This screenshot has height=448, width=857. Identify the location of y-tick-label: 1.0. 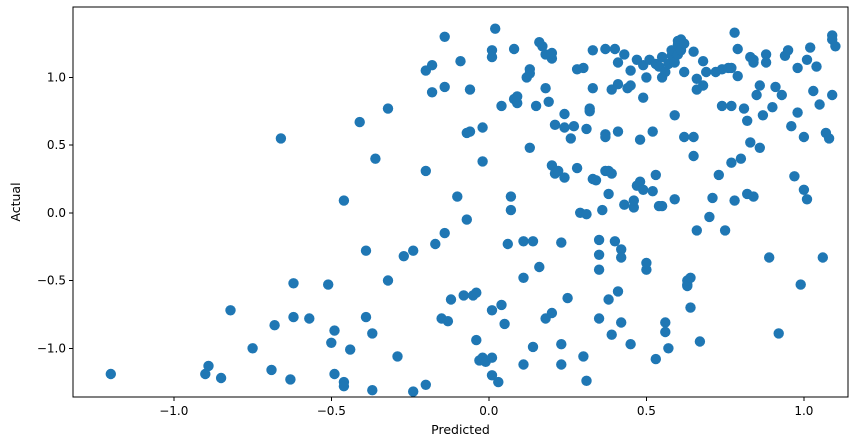
(56, 77).